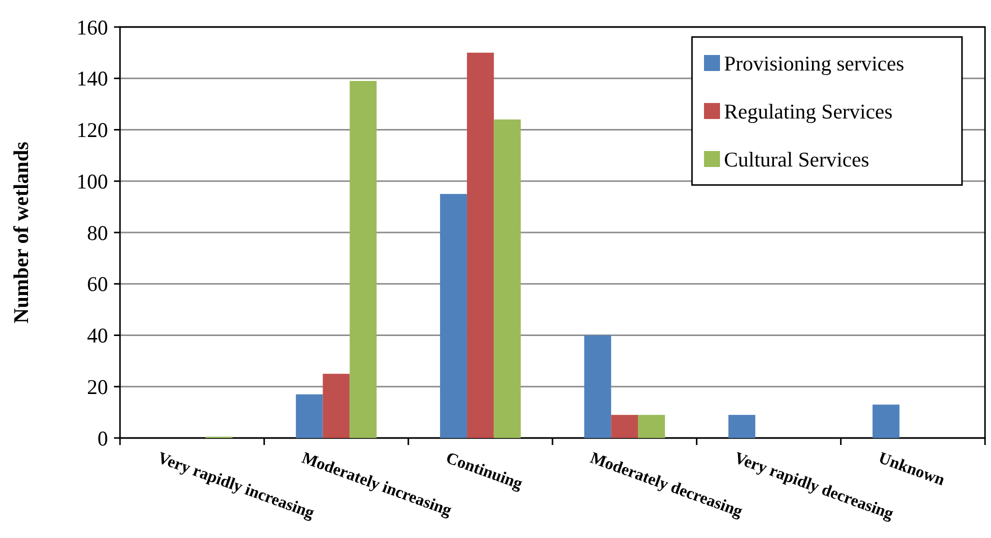 The height and width of the screenshot is (538, 991). I want to click on y-tick-label: 80, so click(97, 232).